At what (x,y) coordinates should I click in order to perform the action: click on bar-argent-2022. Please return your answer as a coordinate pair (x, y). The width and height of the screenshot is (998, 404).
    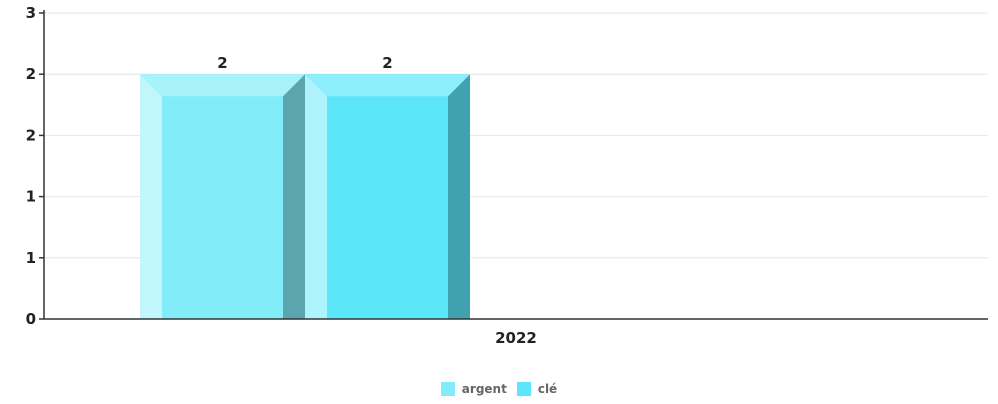
    Looking at the image, I should click on (222, 196).